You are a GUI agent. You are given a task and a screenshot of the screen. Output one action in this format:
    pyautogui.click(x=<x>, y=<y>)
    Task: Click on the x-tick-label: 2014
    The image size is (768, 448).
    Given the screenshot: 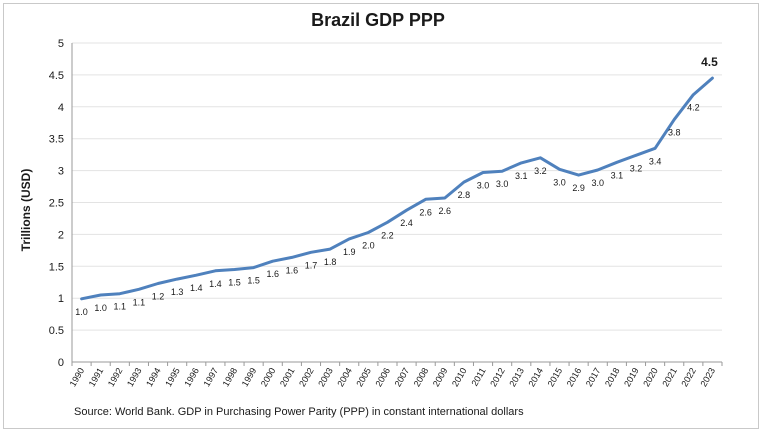 What is the action you would take?
    pyautogui.click(x=535, y=377)
    